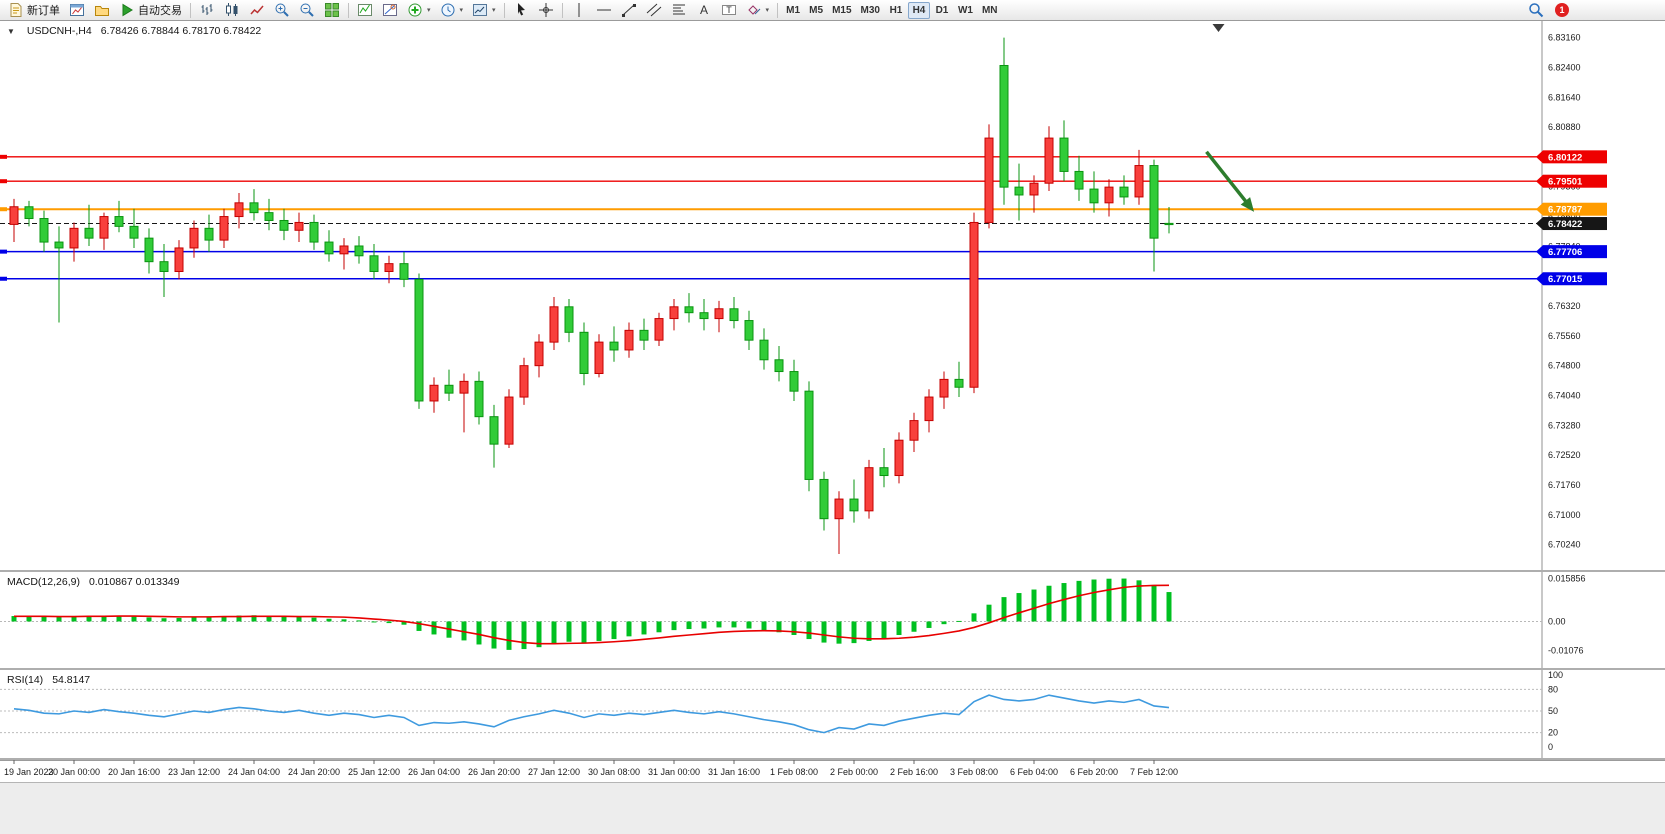 This screenshot has height=834, width=1665. I want to click on zoom-out-button, so click(307, 10).